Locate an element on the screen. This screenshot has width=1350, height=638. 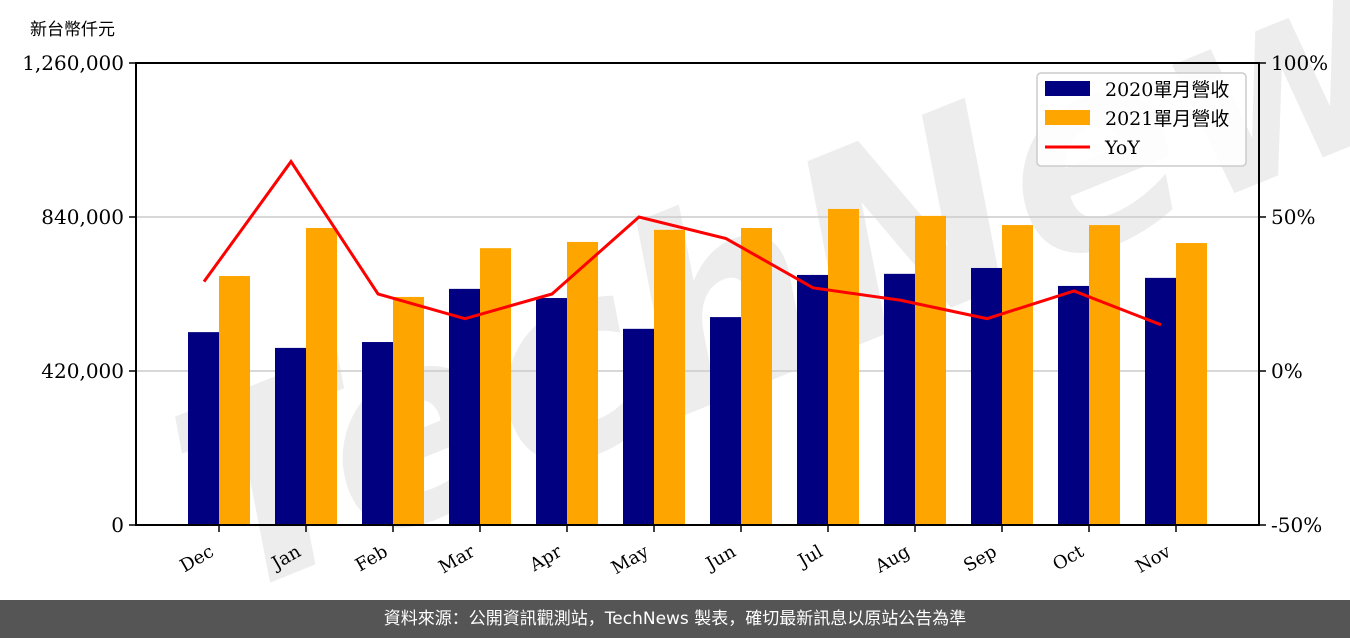
x-tick-label: Sep is located at coordinates (980, 558).